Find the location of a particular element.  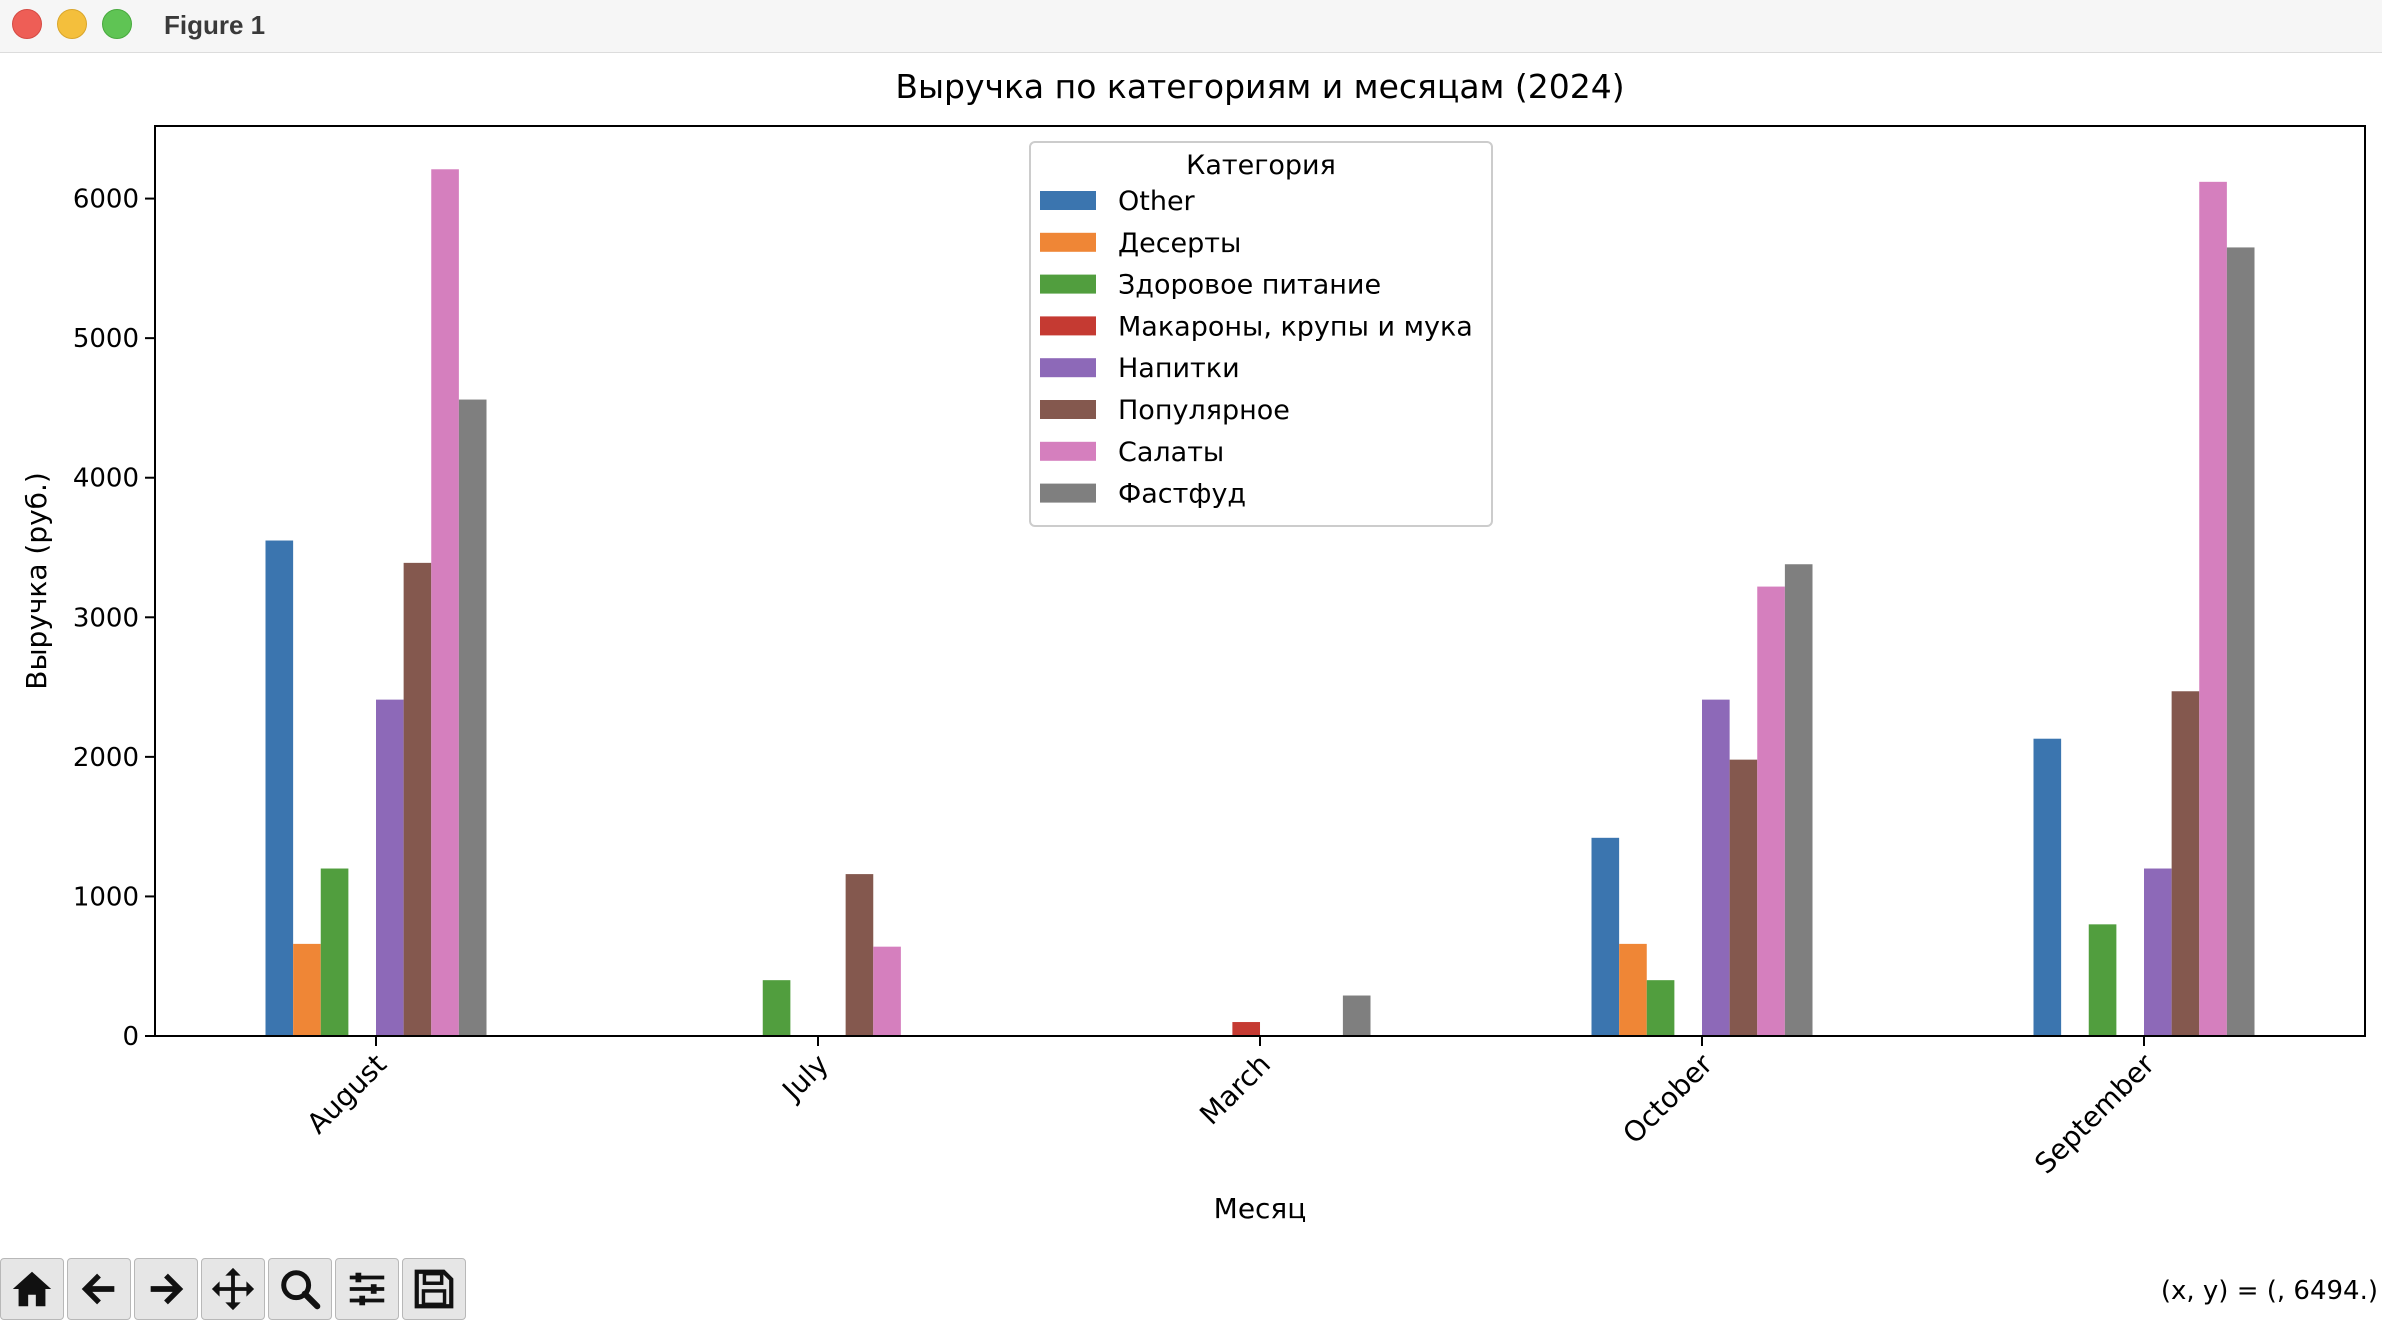

y-tick-label: 3000 is located at coordinates (106, 618).